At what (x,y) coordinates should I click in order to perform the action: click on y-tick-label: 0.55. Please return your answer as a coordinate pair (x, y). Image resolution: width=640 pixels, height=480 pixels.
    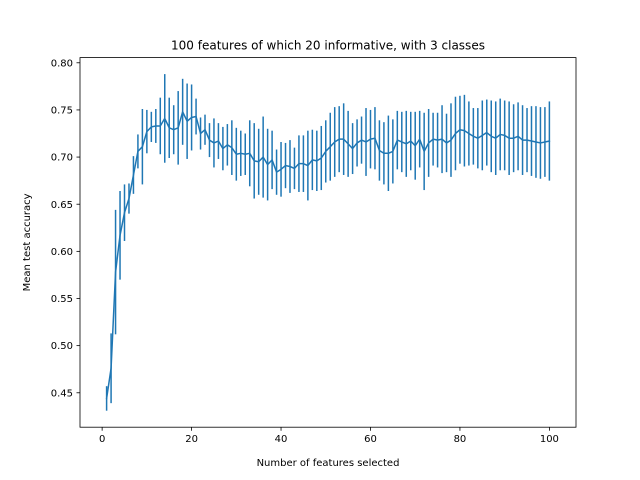
    Looking at the image, I should click on (62, 299).